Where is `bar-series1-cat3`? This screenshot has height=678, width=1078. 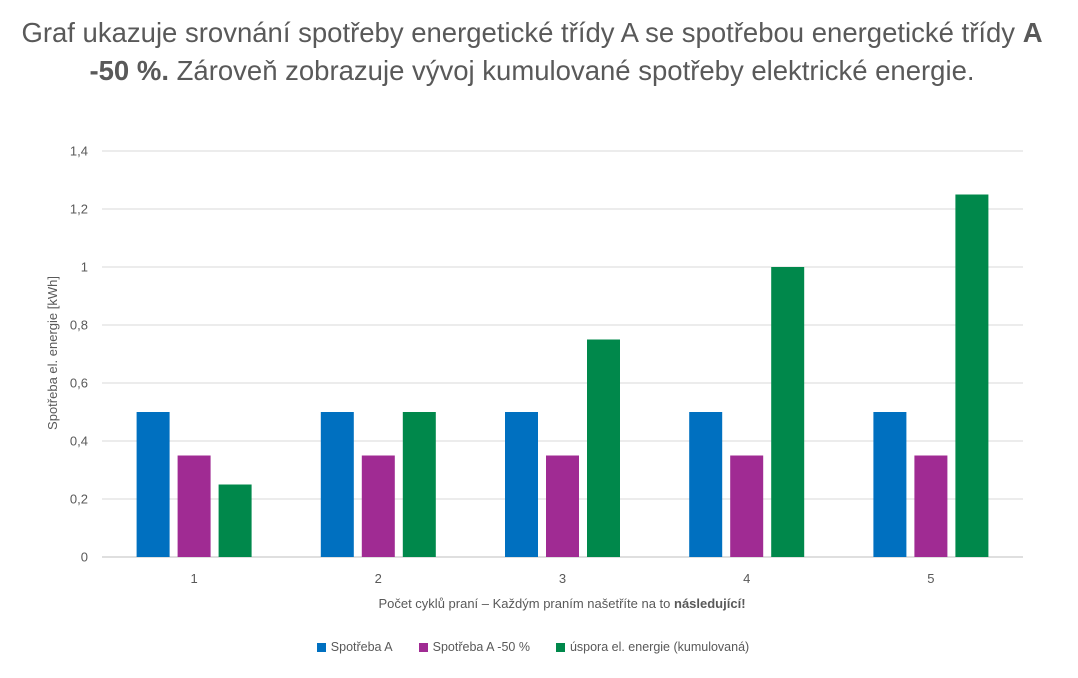 bar-series1-cat3 is located at coordinates (521, 484).